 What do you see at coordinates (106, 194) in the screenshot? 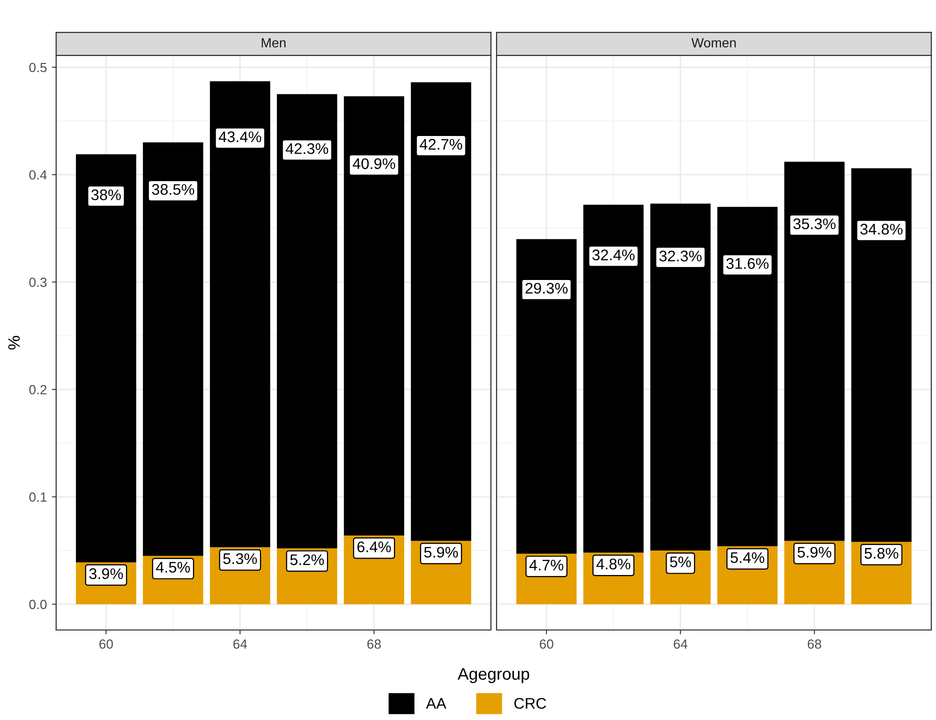
I see `data-label: 38%` at bounding box center [106, 194].